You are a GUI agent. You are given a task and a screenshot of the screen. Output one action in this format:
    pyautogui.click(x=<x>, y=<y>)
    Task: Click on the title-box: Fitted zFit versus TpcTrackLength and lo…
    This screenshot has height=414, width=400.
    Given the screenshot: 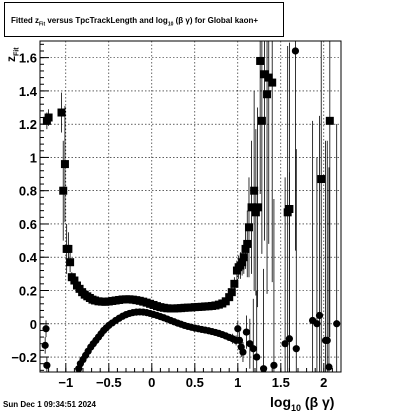 What is the action you would take?
    pyautogui.click(x=144, y=19)
    